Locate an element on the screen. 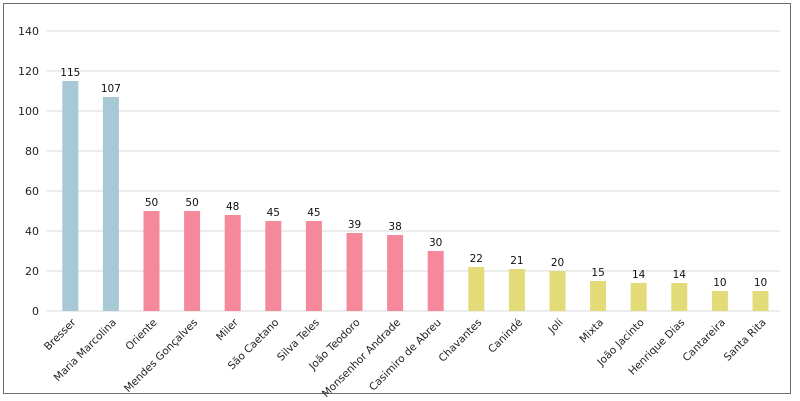 The width and height of the screenshot is (800, 401). data-label: 48 is located at coordinates (232, 207).